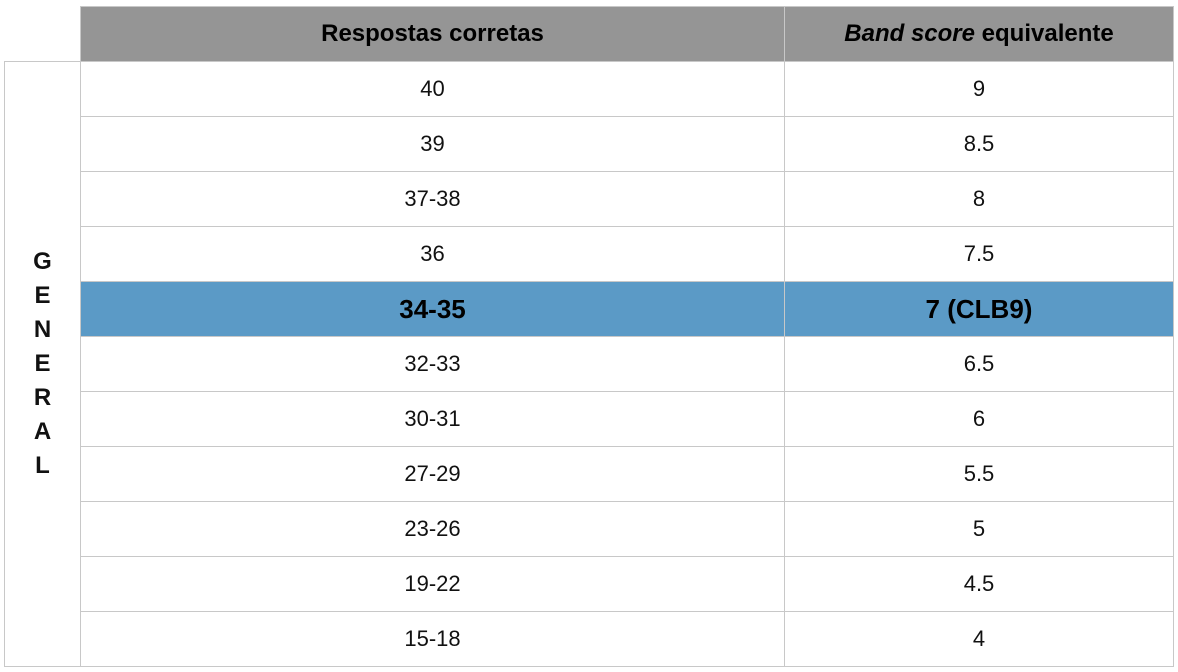 The image size is (1178, 672). What do you see at coordinates (42, 34) in the screenshot?
I see `side-header-blank` at bounding box center [42, 34].